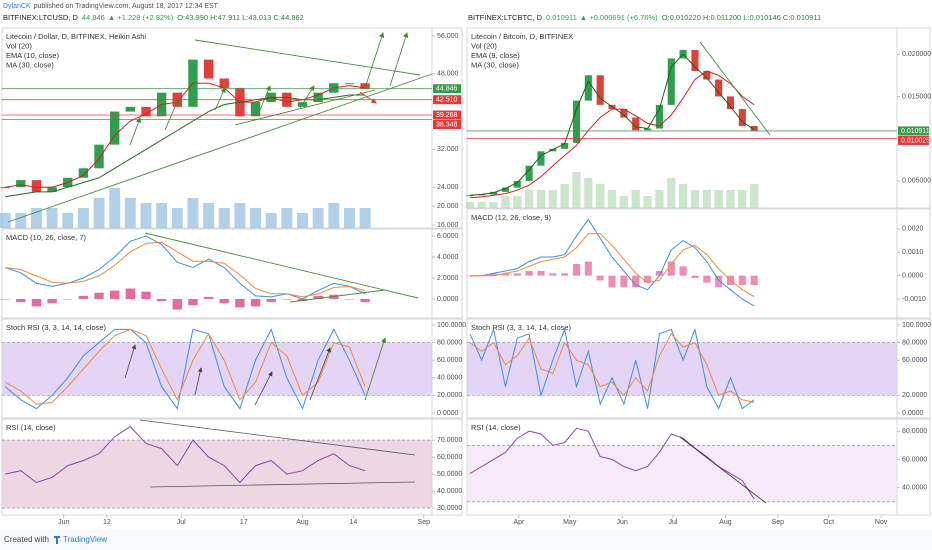 The width and height of the screenshot is (932, 550). What do you see at coordinates (914, 395) in the screenshot?
I see `y-tick-label: 20.0000` at bounding box center [914, 395].